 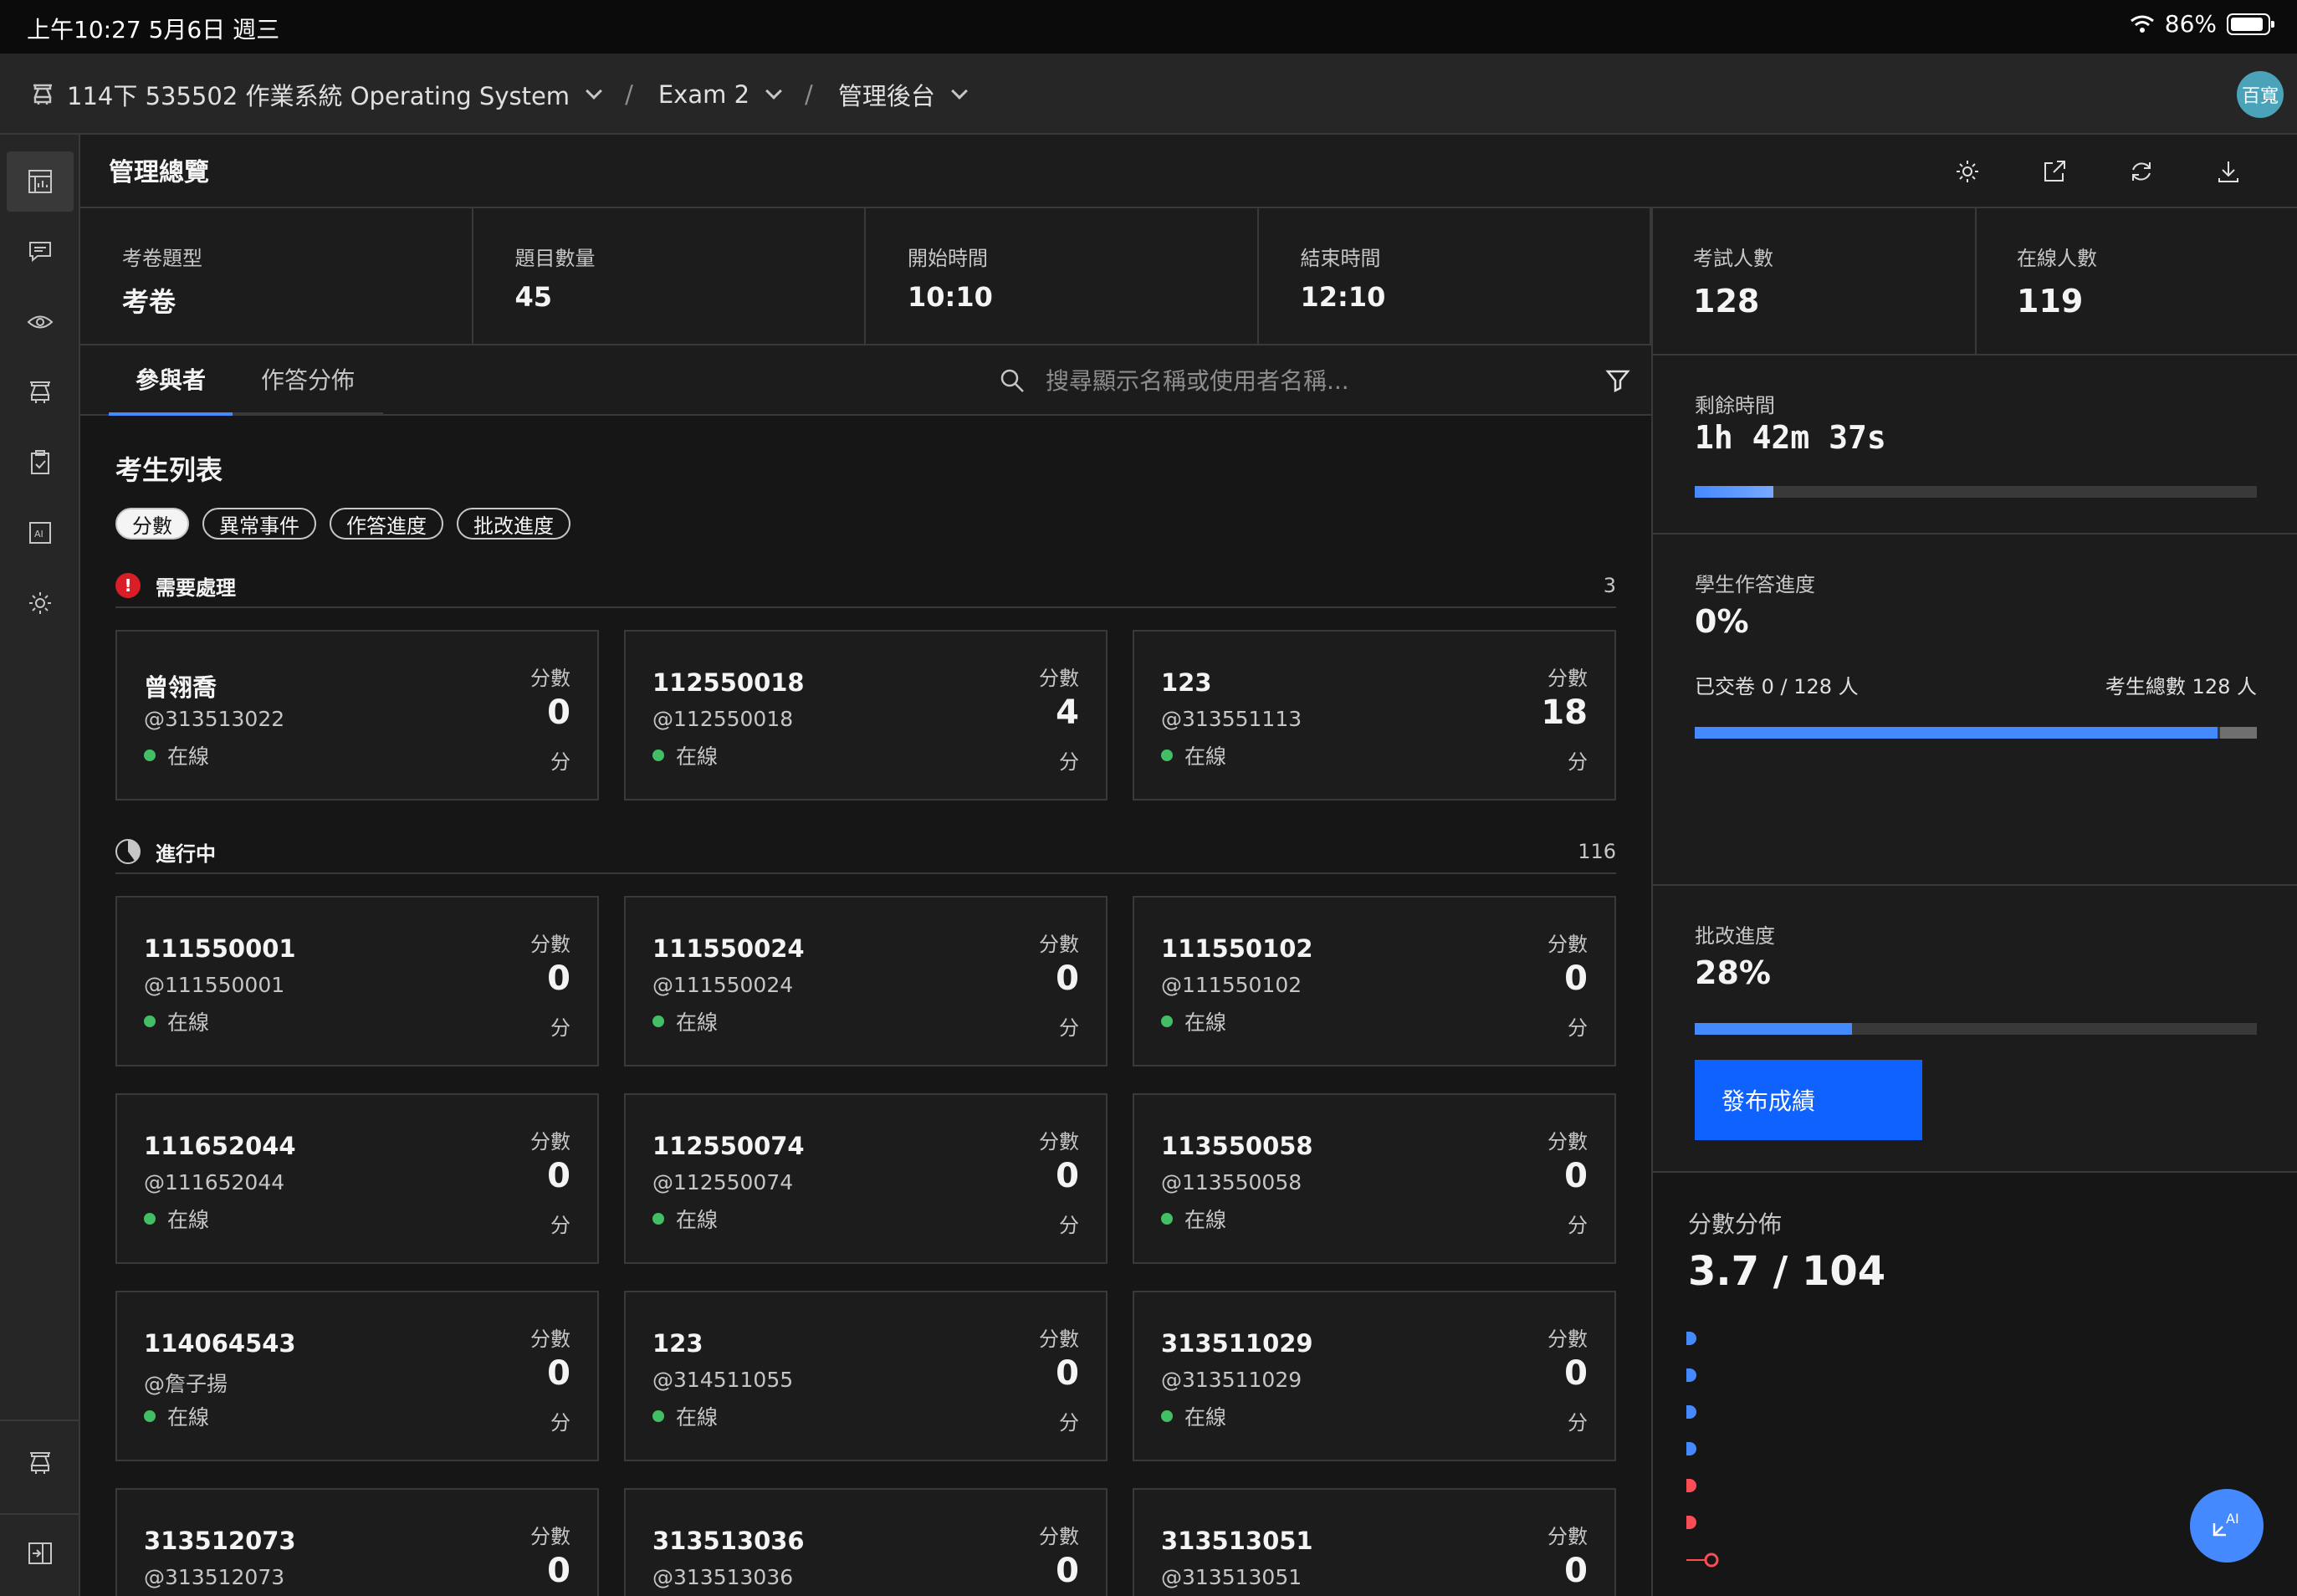 I want to click on student-card: 123 @313551113 在線 分數 18 分, so click(x=1374, y=716).